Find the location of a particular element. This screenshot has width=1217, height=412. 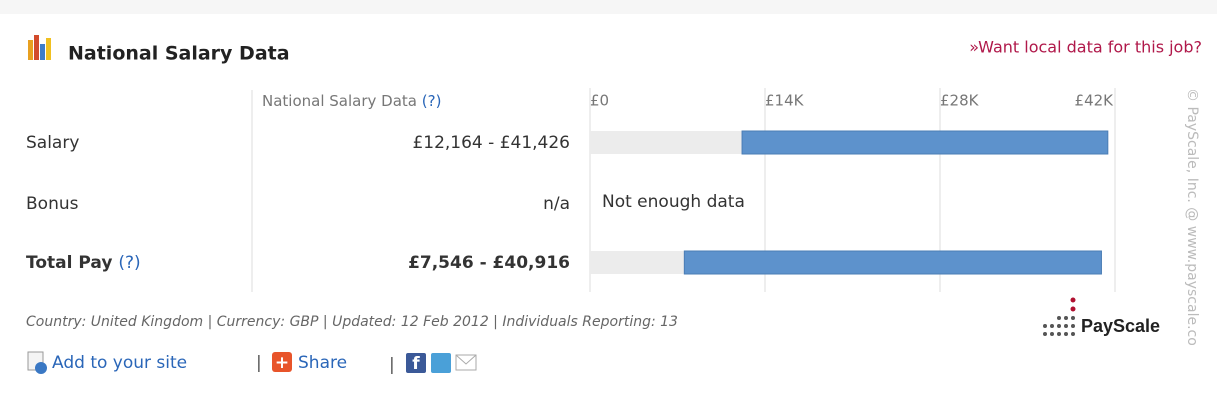

facebook-f: f is located at coordinates (416, 364).